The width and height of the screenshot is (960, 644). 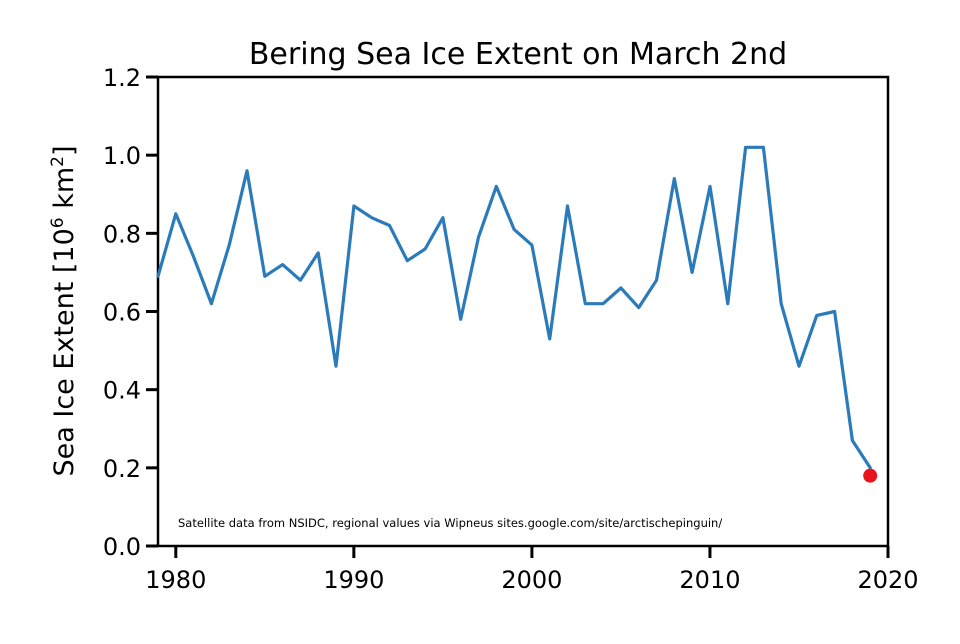 What do you see at coordinates (531, 580) in the screenshot?
I see `x-tick-label: 2000` at bounding box center [531, 580].